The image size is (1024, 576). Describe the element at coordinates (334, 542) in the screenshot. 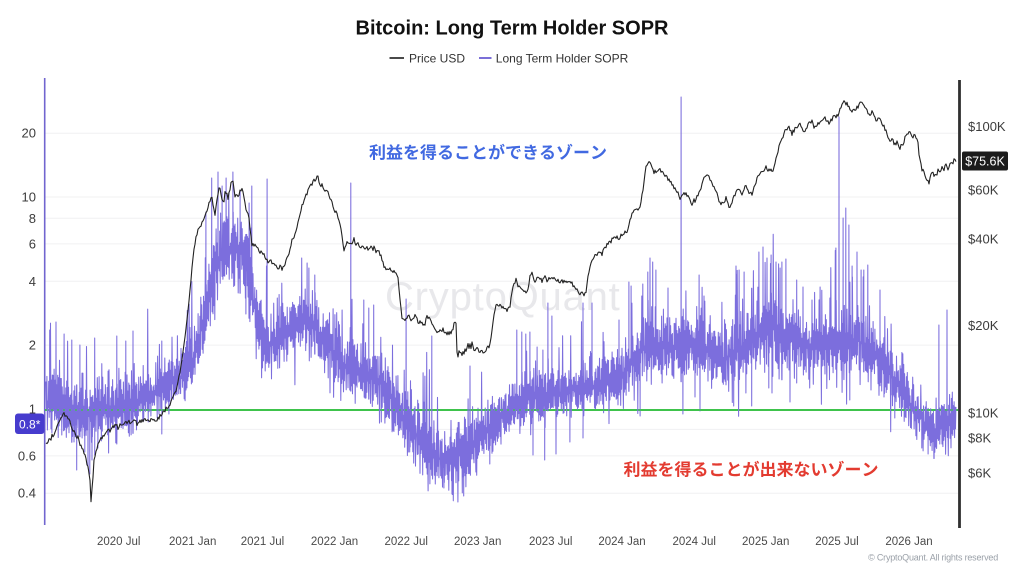

I see `svg-text: 2022 Jan` at that location.